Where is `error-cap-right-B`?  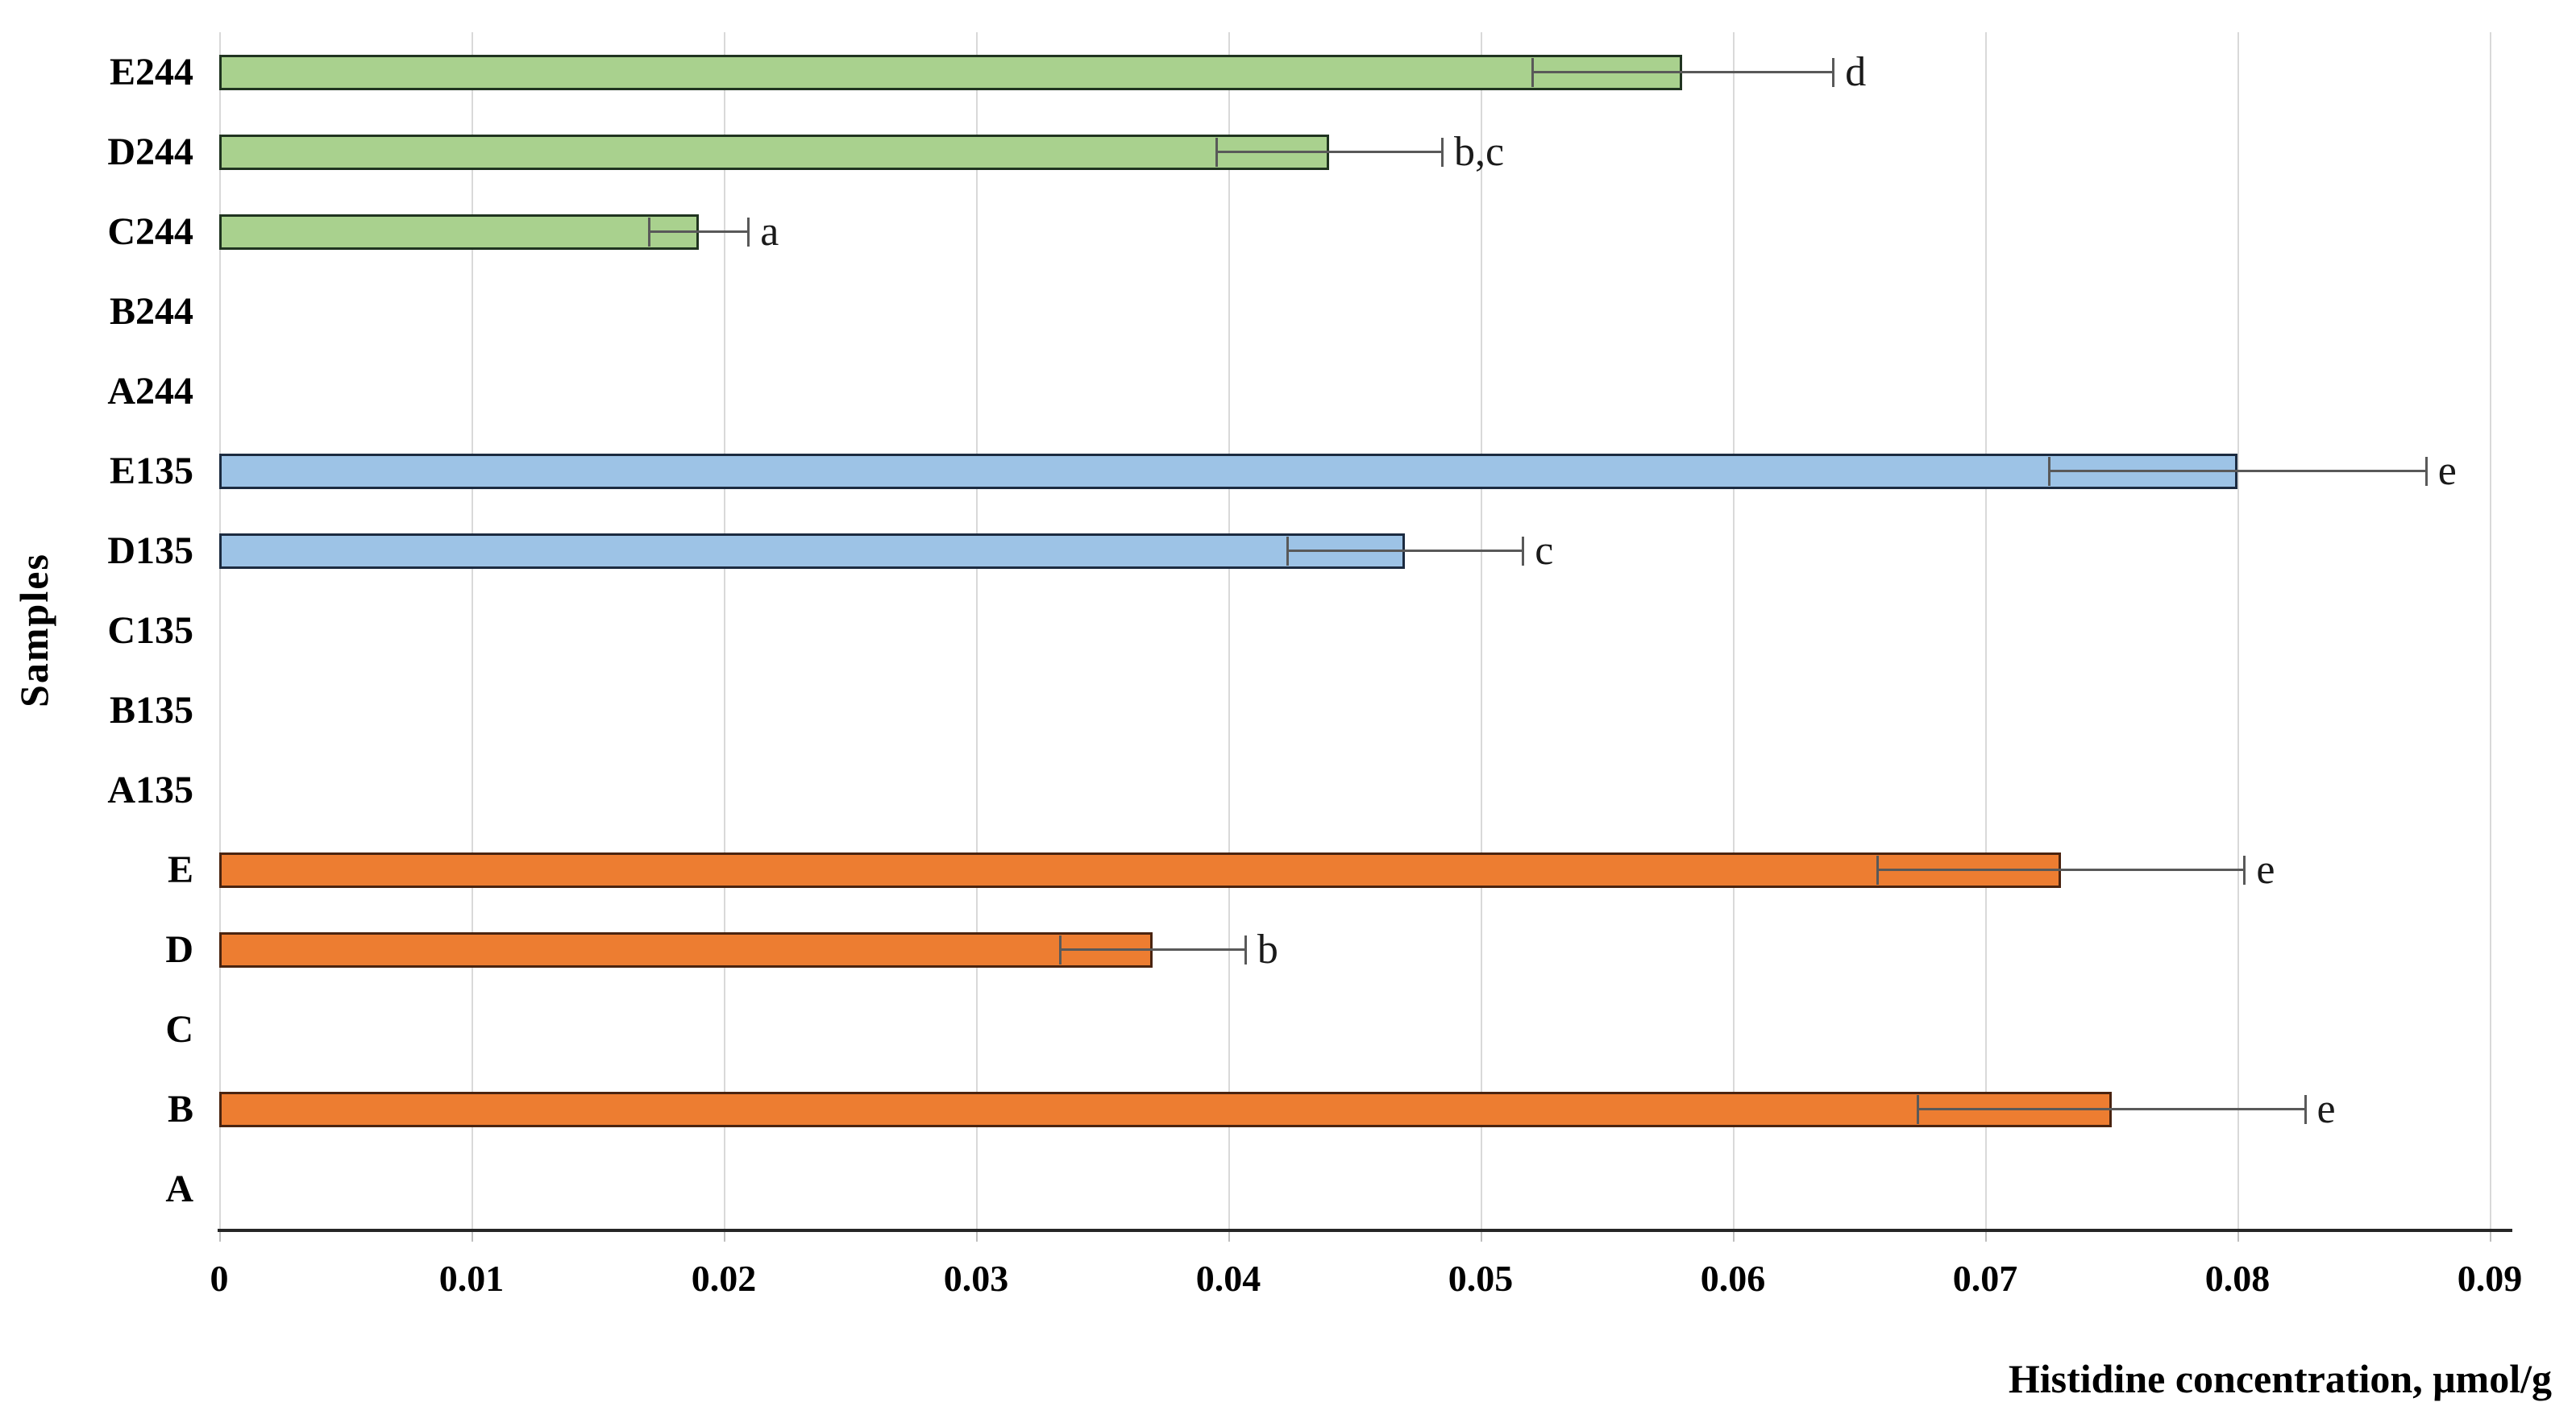
error-cap-right-B is located at coordinates (2305, 1109).